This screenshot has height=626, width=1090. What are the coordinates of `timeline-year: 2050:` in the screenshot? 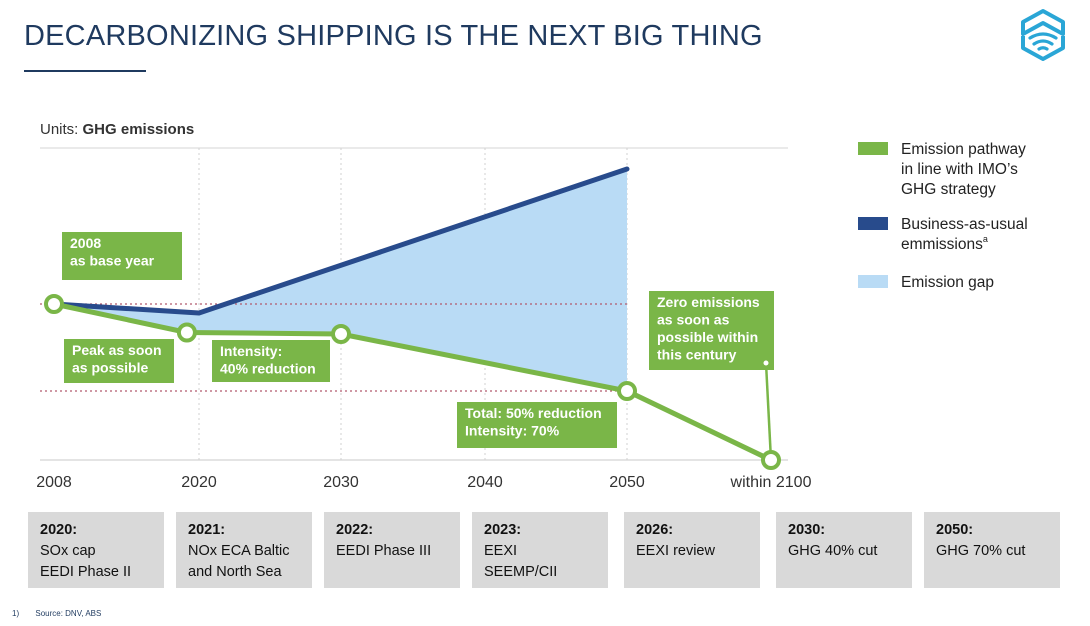 It's located at (955, 530).